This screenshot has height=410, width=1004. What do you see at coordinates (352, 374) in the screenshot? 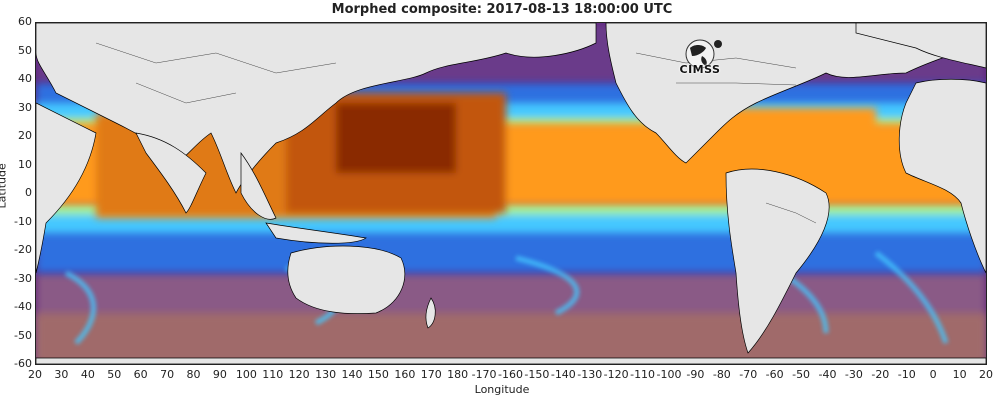
I see `x-tick-label: 140` at bounding box center [352, 374].